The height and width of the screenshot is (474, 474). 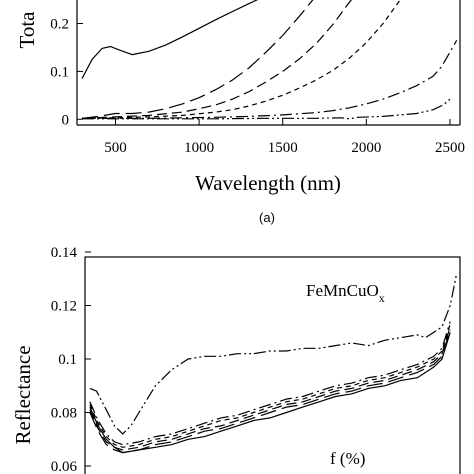 I want to click on panel-a-series-1-line, so click(x=170, y=39).